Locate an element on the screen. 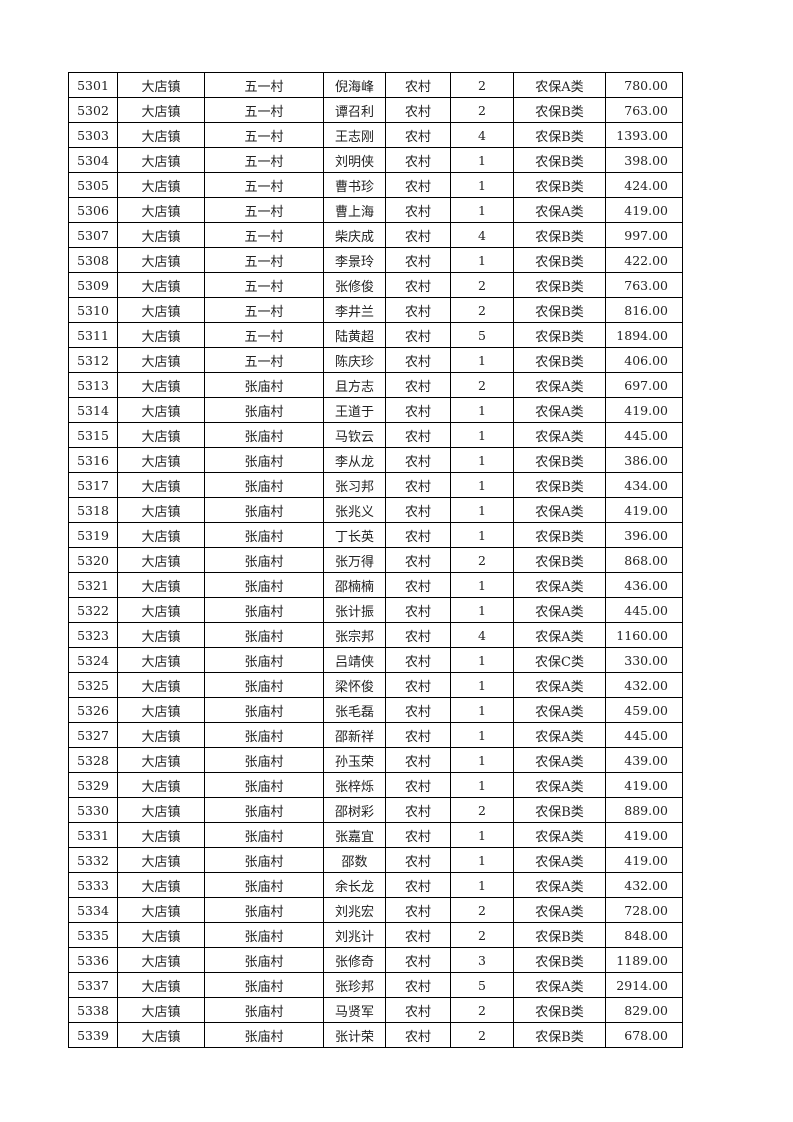 The height and width of the screenshot is (1122, 793). cell-name: 陈庆珍 is located at coordinates (354, 360).